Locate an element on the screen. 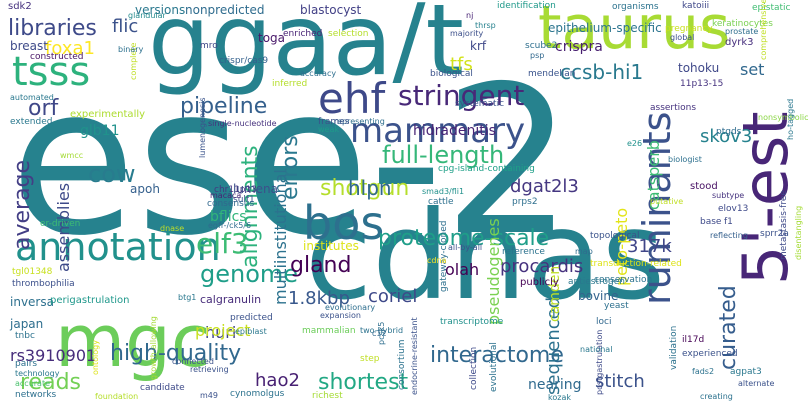 The image size is (808, 404). word: ptgds is located at coordinates (729, 132).